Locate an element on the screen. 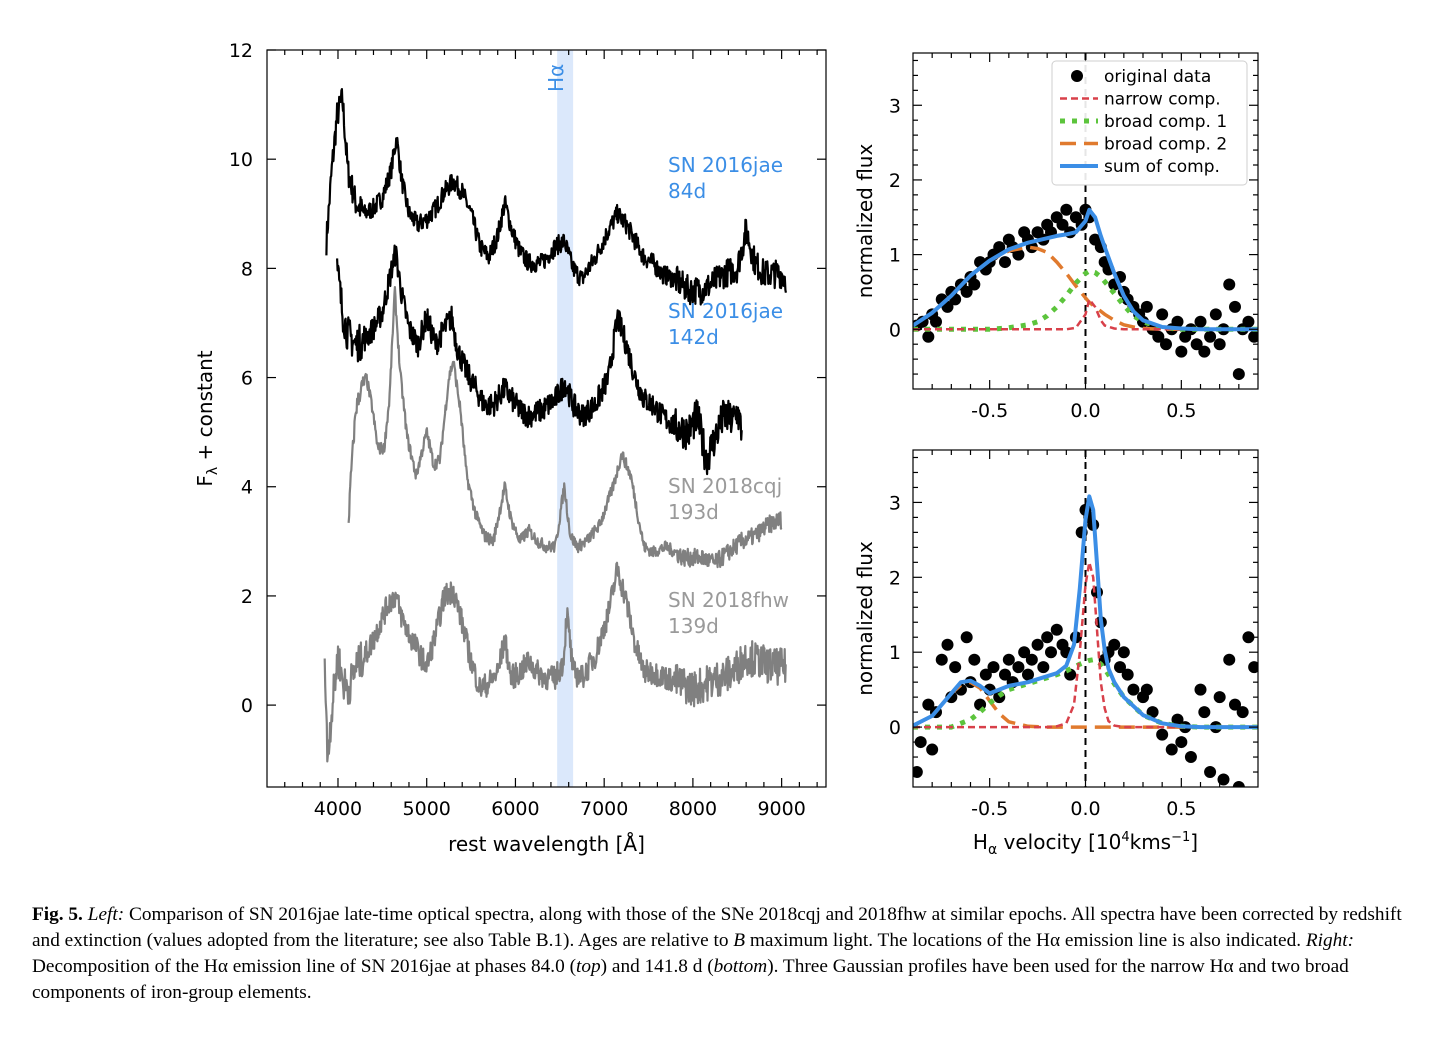 The height and width of the screenshot is (1038, 1456). spectrum-label-age-2: 193d is located at coordinates (693, 512).